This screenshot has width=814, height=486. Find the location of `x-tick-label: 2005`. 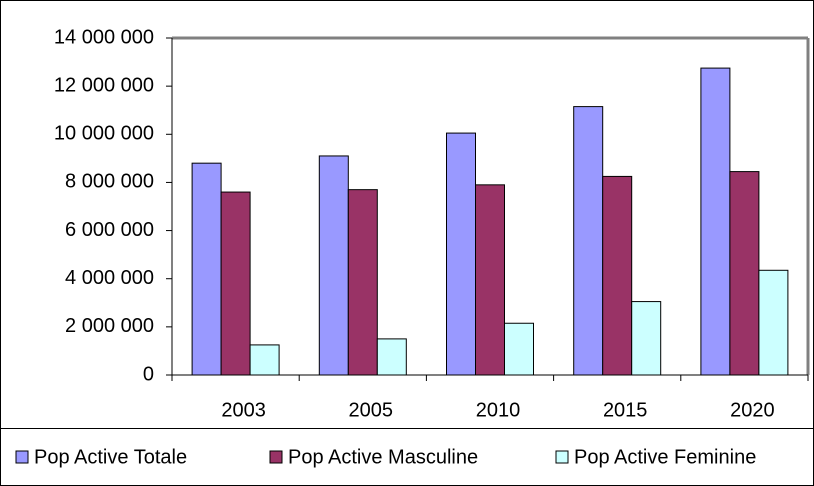

x-tick-label: 2005 is located at coordinates (371, 410).